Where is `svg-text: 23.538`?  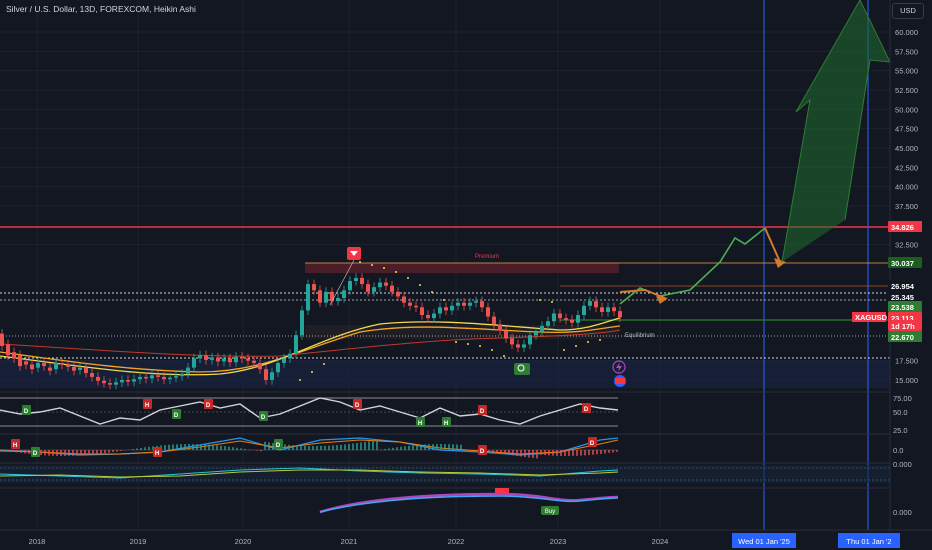
svg-text: 23.538 is located at coordinates (902, 307).